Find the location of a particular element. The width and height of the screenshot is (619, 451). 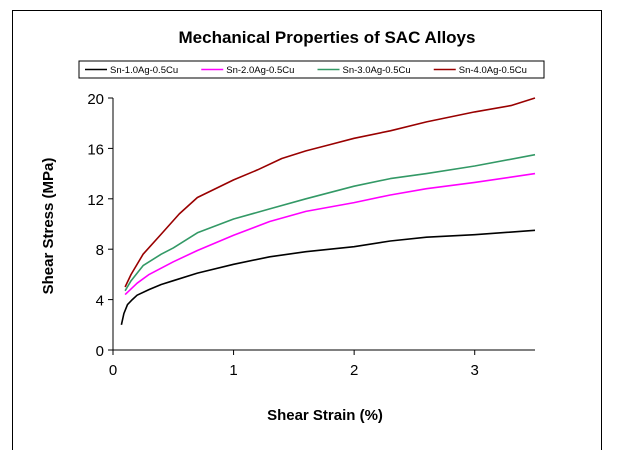

y-tick-label: 12 is located at coordinates (95, 200).